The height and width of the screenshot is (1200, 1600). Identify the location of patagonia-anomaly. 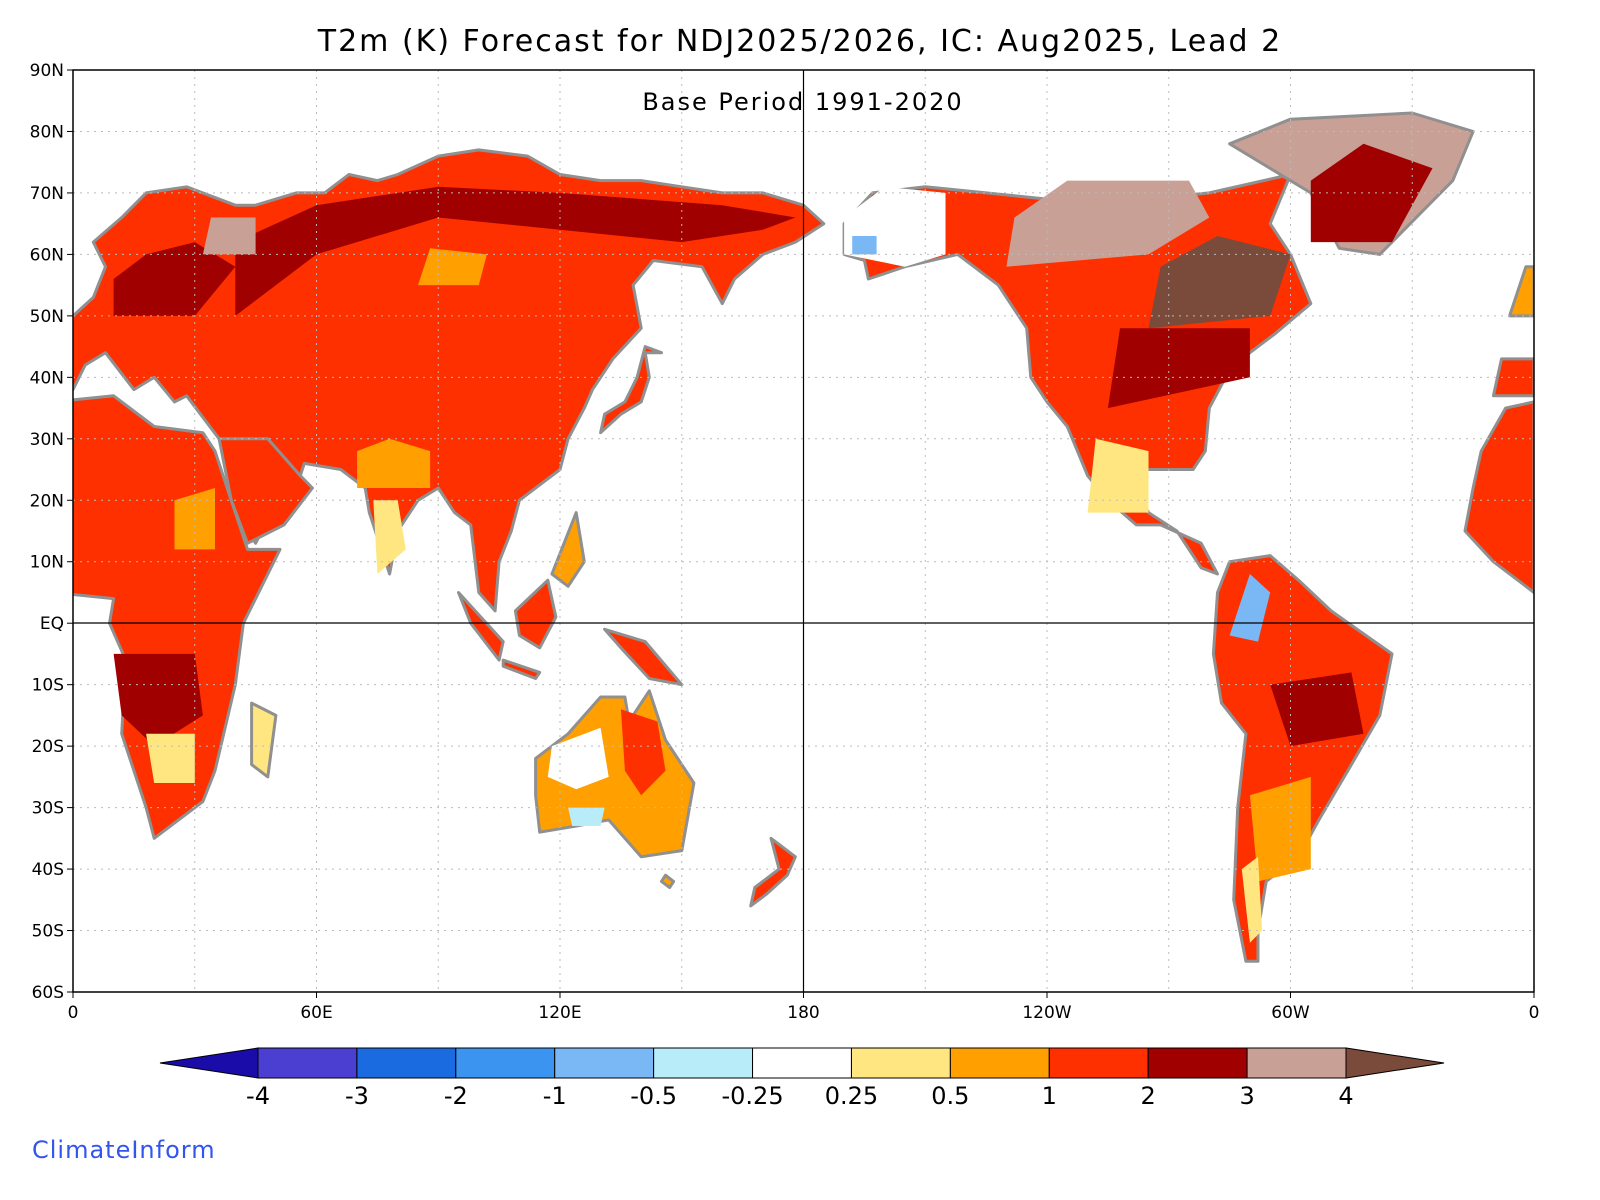
(1252, 899).